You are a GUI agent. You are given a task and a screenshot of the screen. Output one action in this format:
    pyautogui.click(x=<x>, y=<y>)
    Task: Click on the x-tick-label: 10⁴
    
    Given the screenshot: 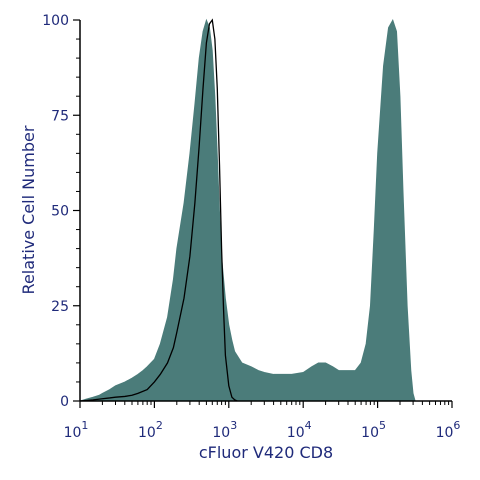 What is the action you would take?
    pyautogui.click(x=299, y=430)
    